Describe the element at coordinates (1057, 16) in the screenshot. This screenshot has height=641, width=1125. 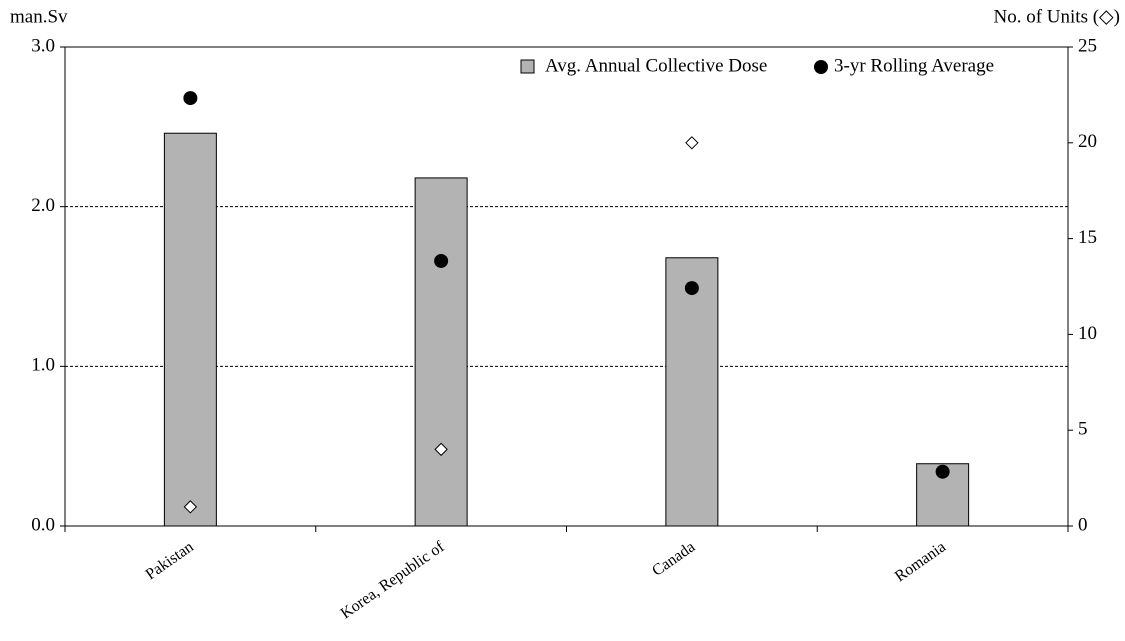
I see `y2-axis-label: No. of Units (◇)` at that location.